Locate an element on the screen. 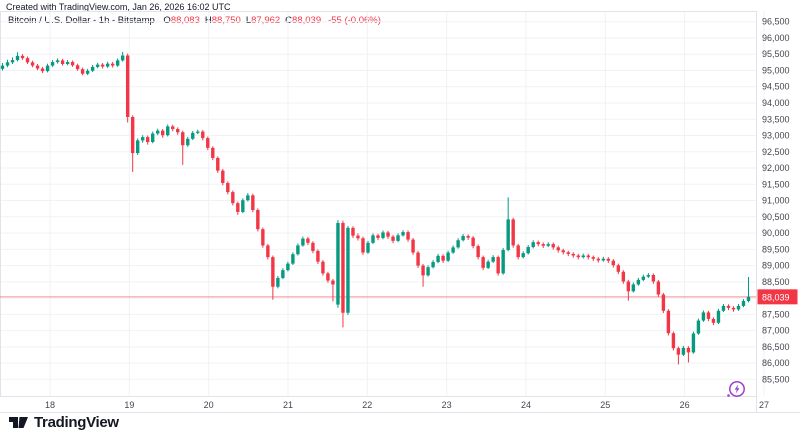 The image size is (800, 441). svg-text: 92,500 is located at coordinates (776, 152).